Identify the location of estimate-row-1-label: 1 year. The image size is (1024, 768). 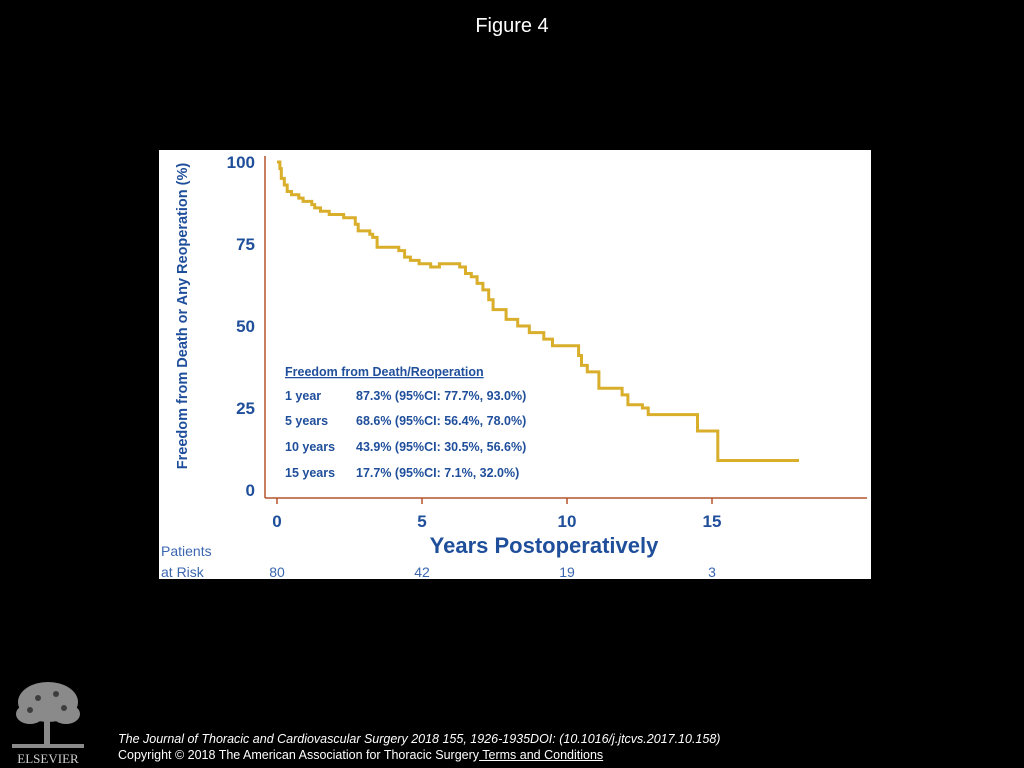
(303, 396).